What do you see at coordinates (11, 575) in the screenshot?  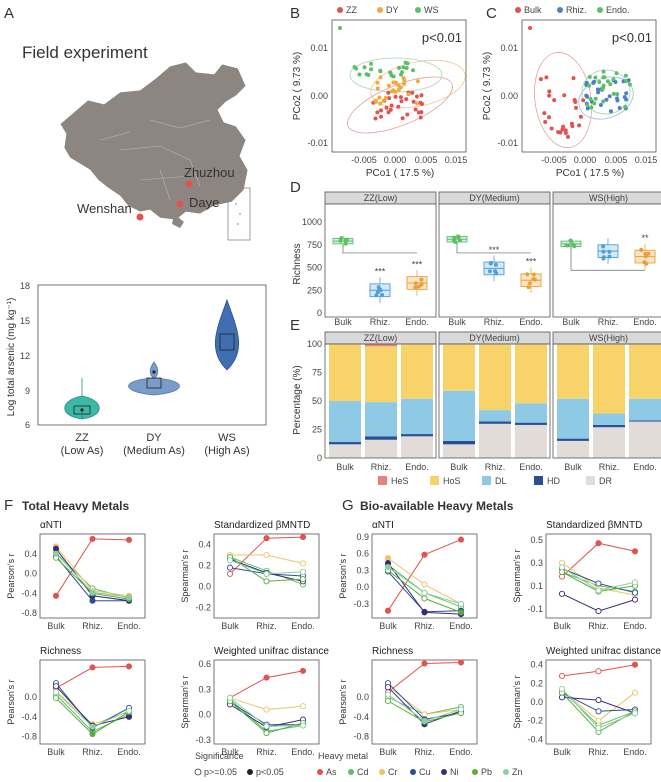 I see `corr-chart-ylabel: Pearson's r` at bounding box center [11, 575].